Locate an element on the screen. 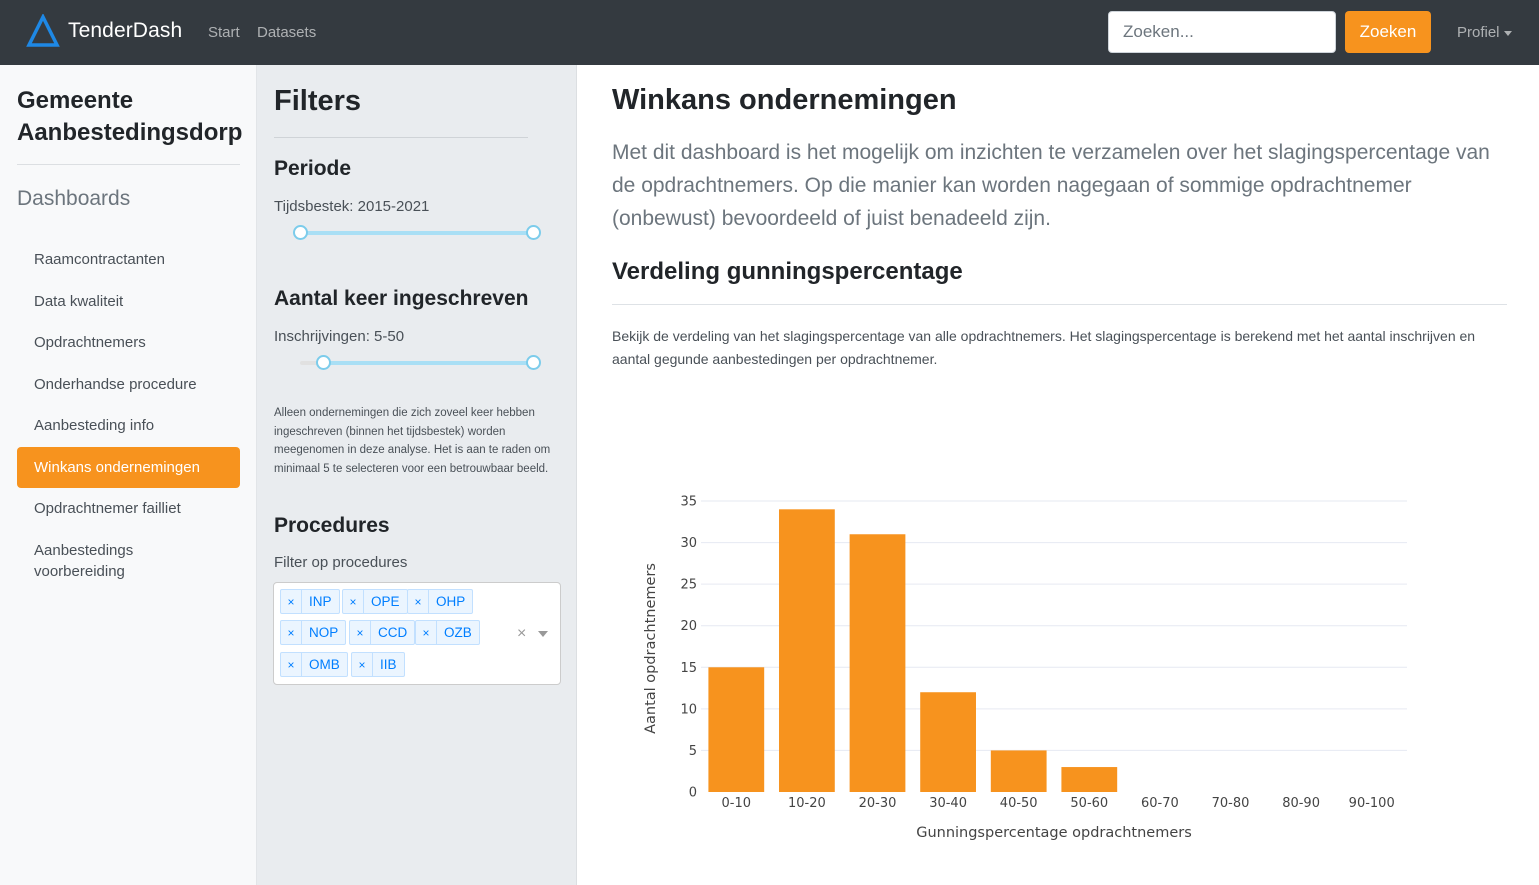 The image size is (1539, 885). nav-link-start: Start is located at coordinates (224, 32).